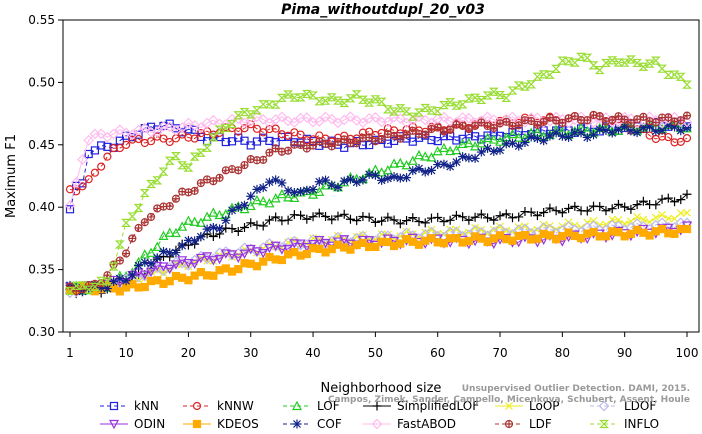  What do you see at coordinates (138, 277) in the screenshot?
I see `data-point-ldof` at bounding box center [138, 277].